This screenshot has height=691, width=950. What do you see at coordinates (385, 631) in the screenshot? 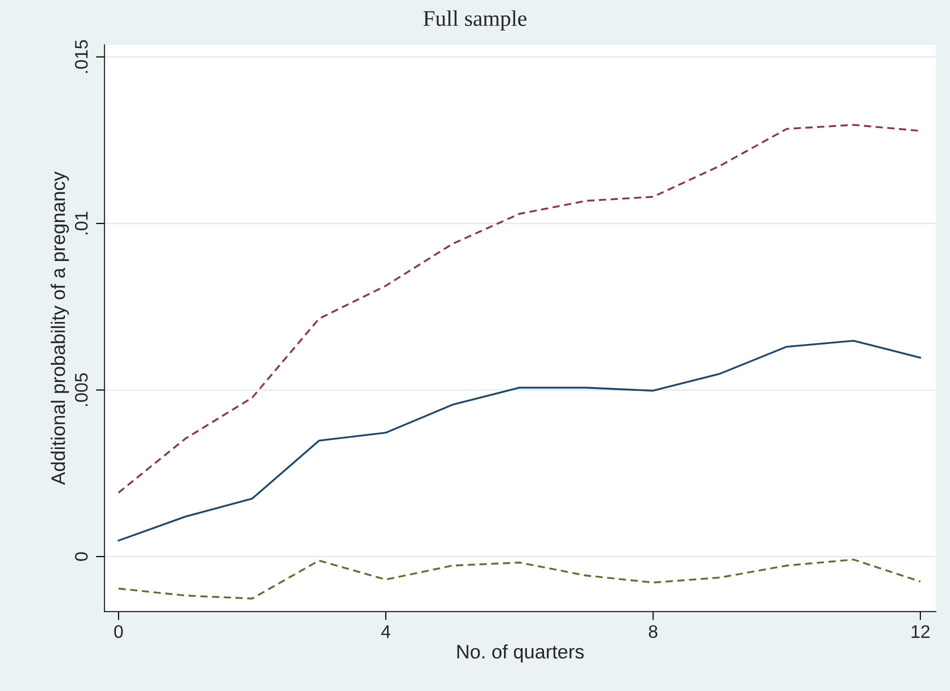
I see `x-tick-label: 4` at bounding box center [385, 631].